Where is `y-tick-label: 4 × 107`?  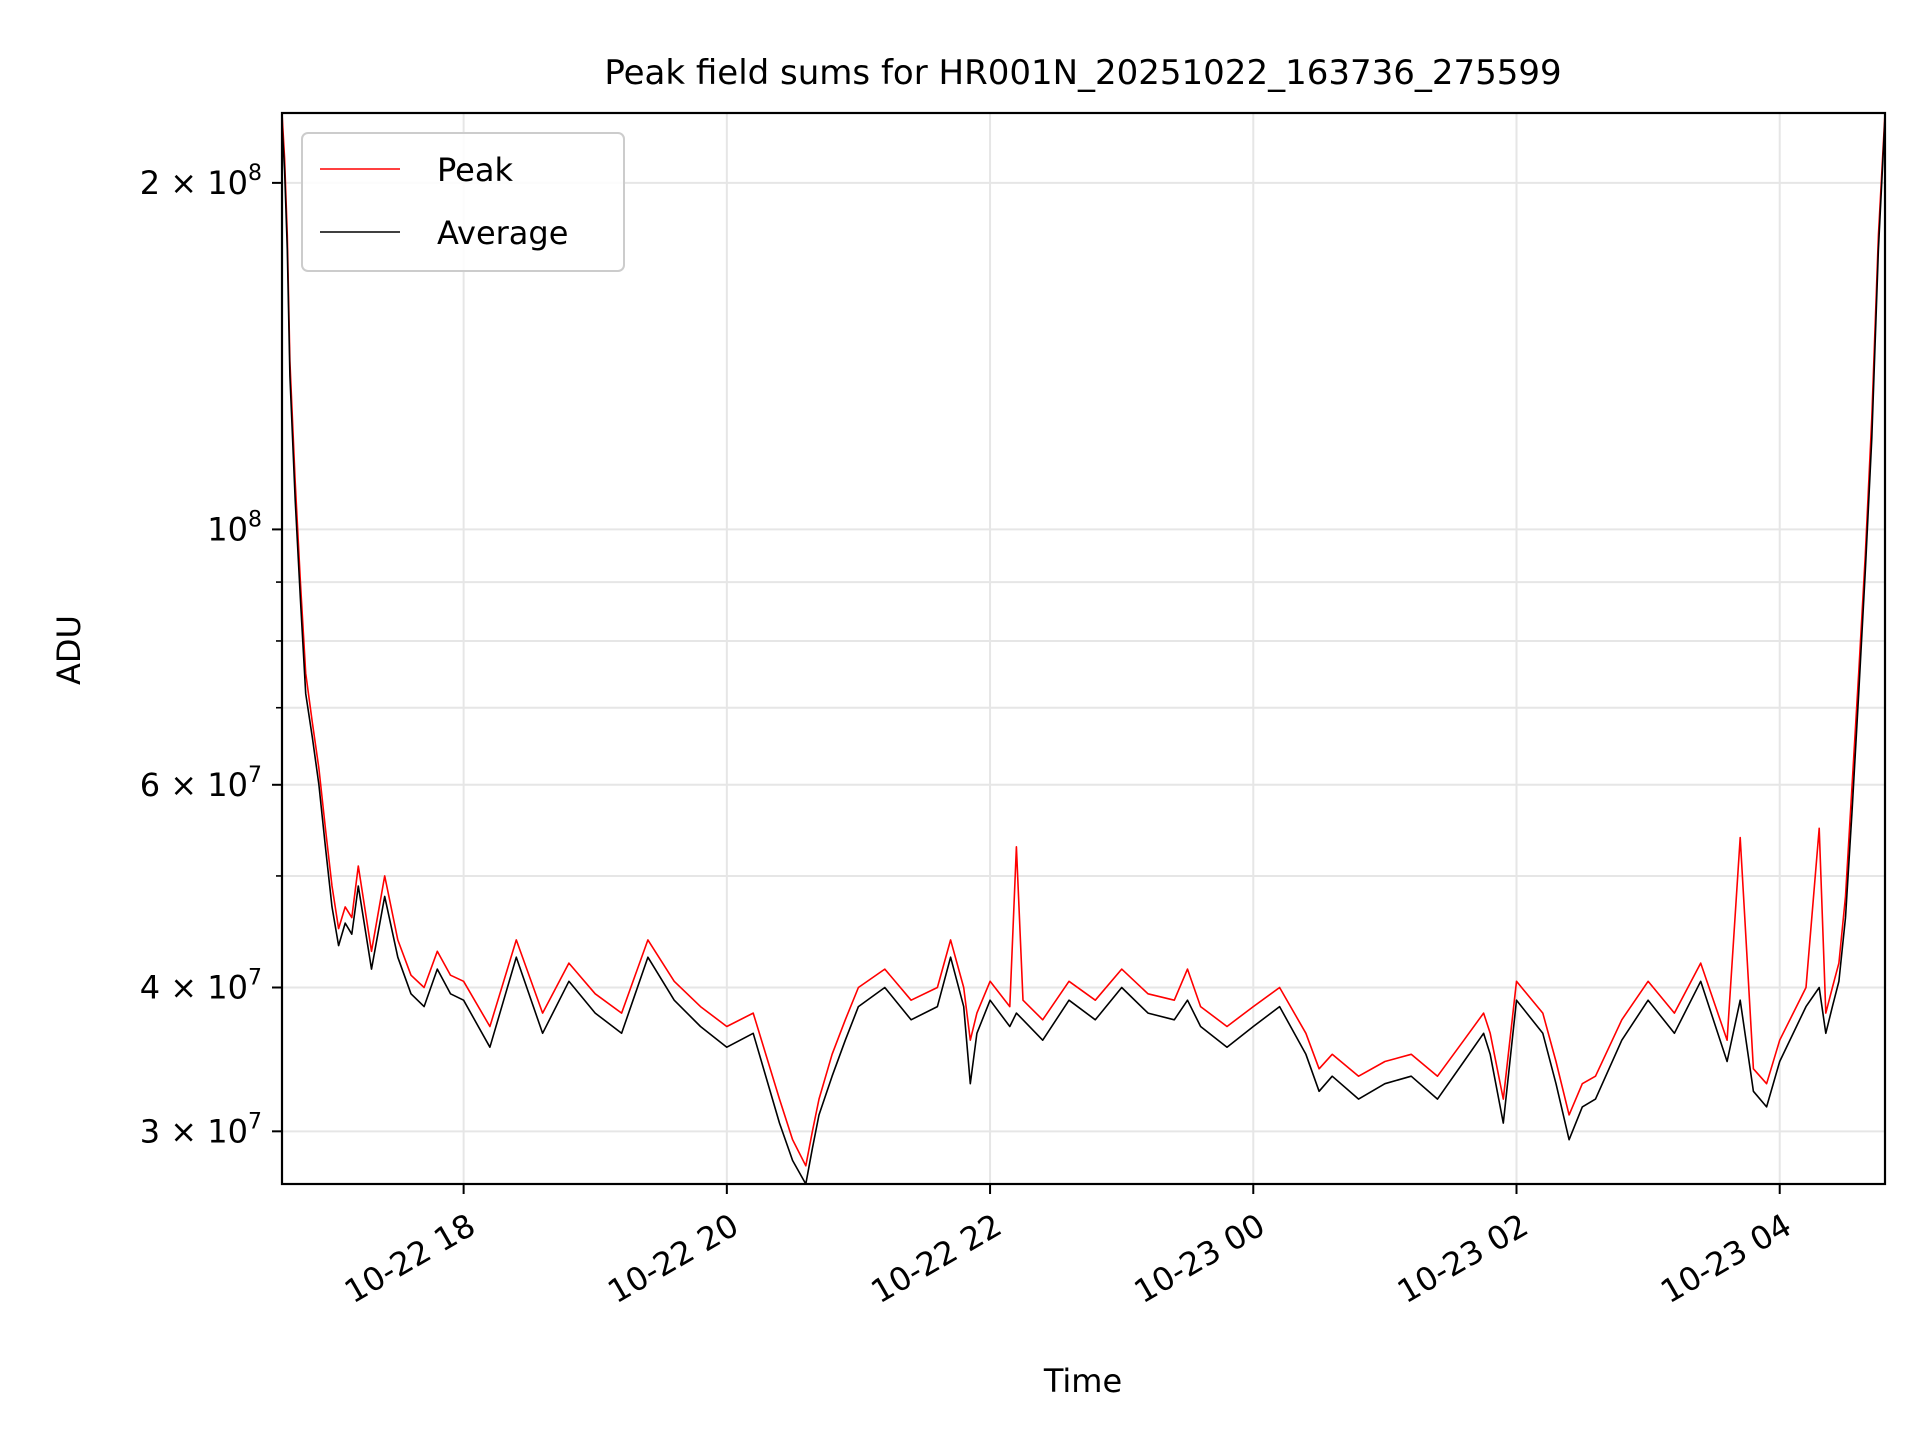 y-tick-label: 4 × 107 is located at coordinates (201, 986).